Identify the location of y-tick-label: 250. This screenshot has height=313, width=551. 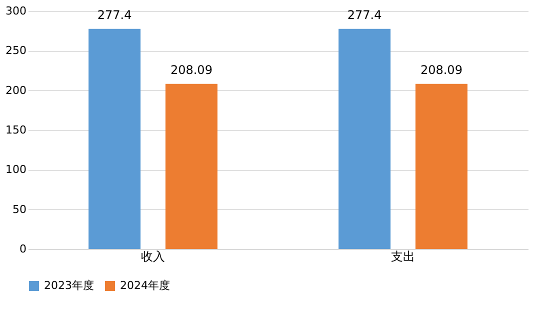
(16, 51).